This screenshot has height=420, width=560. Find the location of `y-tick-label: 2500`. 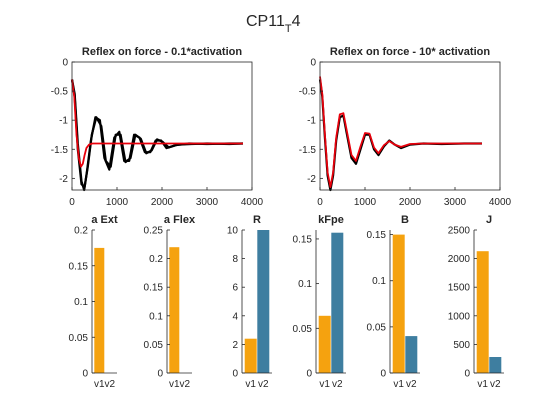

y-tick-label: 2500 is located at coordinates (459, 231).